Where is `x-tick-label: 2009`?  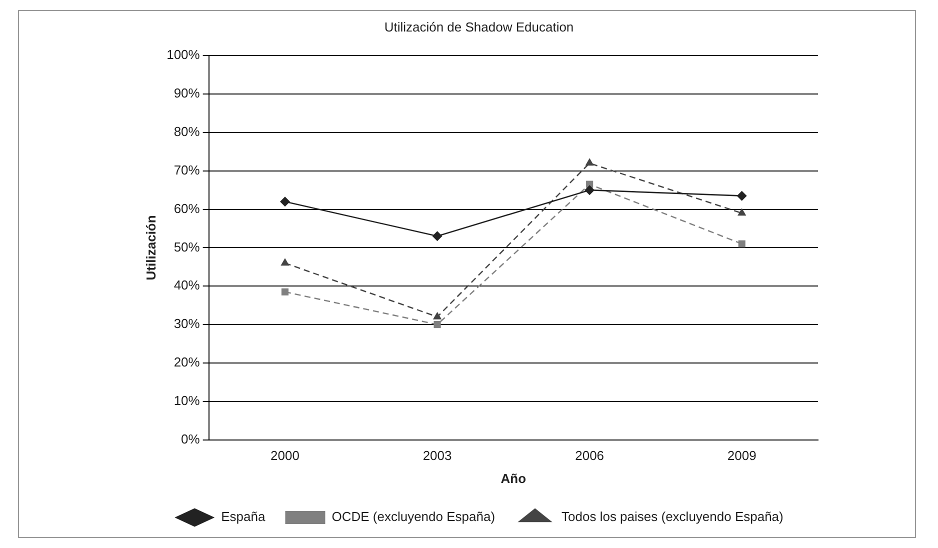
x-tick-label: 2009 is located at coordinates (741, 456).